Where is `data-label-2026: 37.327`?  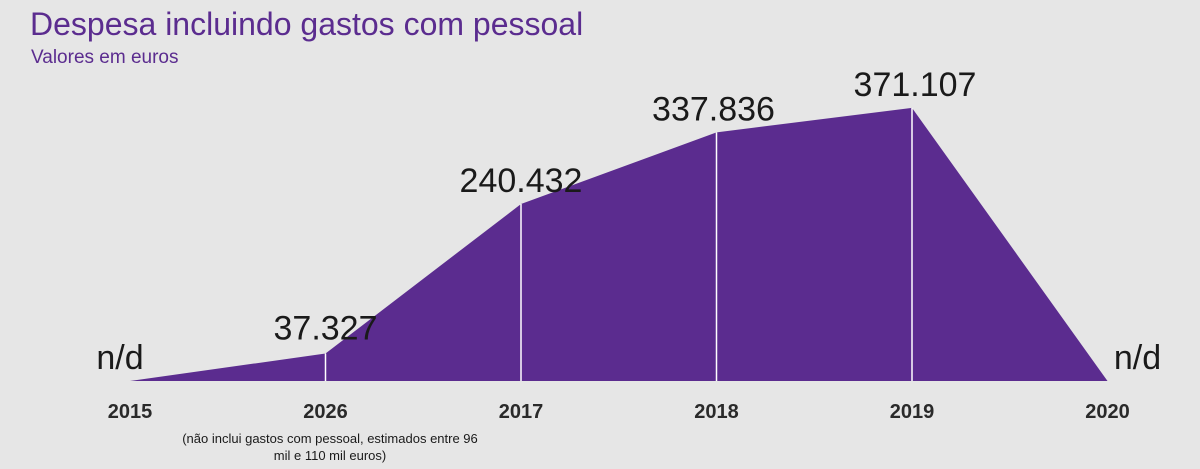
data-label-2026: 37.327 is located at coordinates (326, 329).